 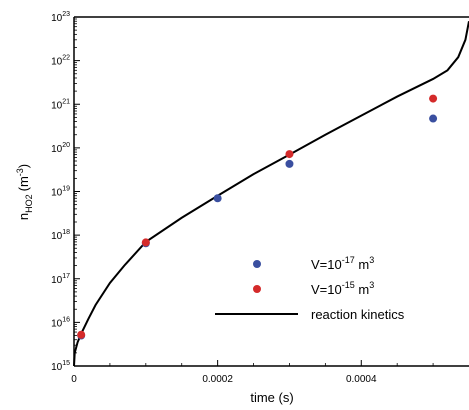 I want to click on y-tick-label-16: 1016, so click(x=60, y=322).